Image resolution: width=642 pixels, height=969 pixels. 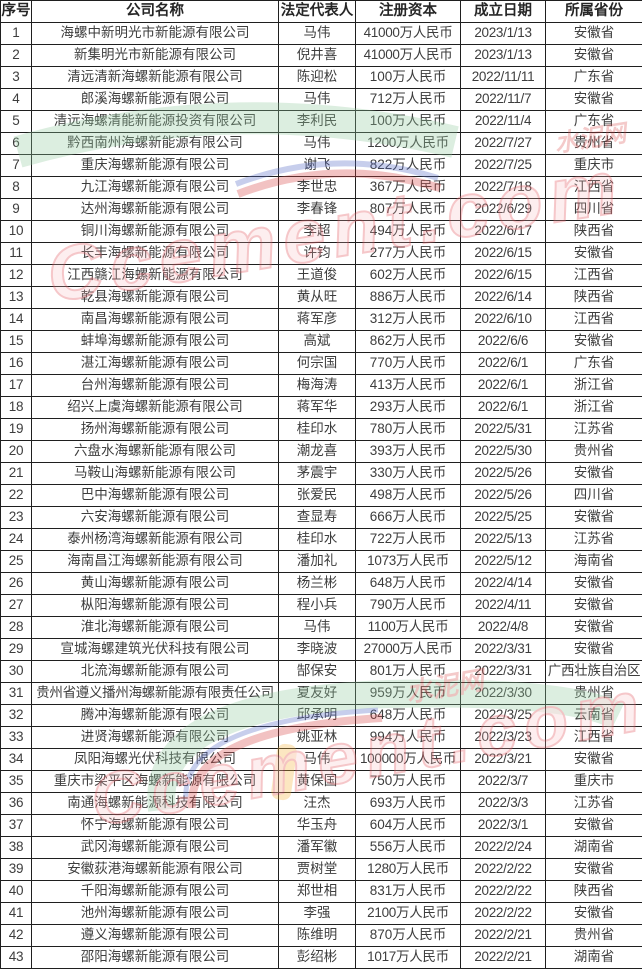 What do you see at coordinates (503, 99) in the screenshot?
I see `founded-date-cell: 2022/11/7` at bounding box center [503, 99].